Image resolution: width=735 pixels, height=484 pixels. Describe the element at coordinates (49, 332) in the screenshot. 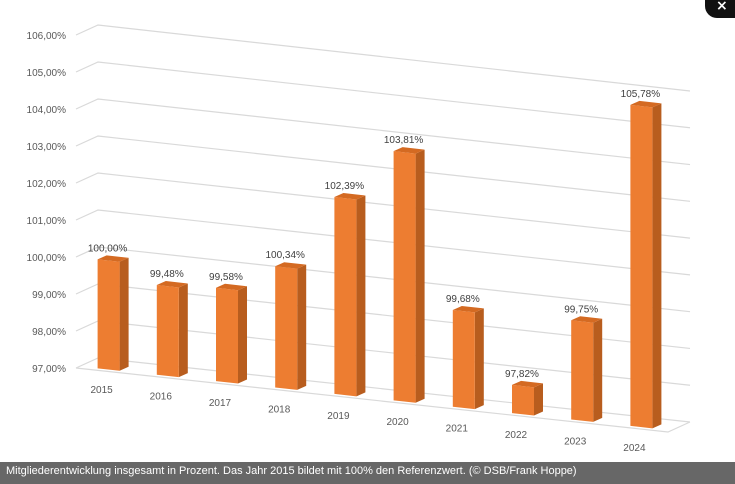

I see `y-tick-label: 98,00%` at that location.